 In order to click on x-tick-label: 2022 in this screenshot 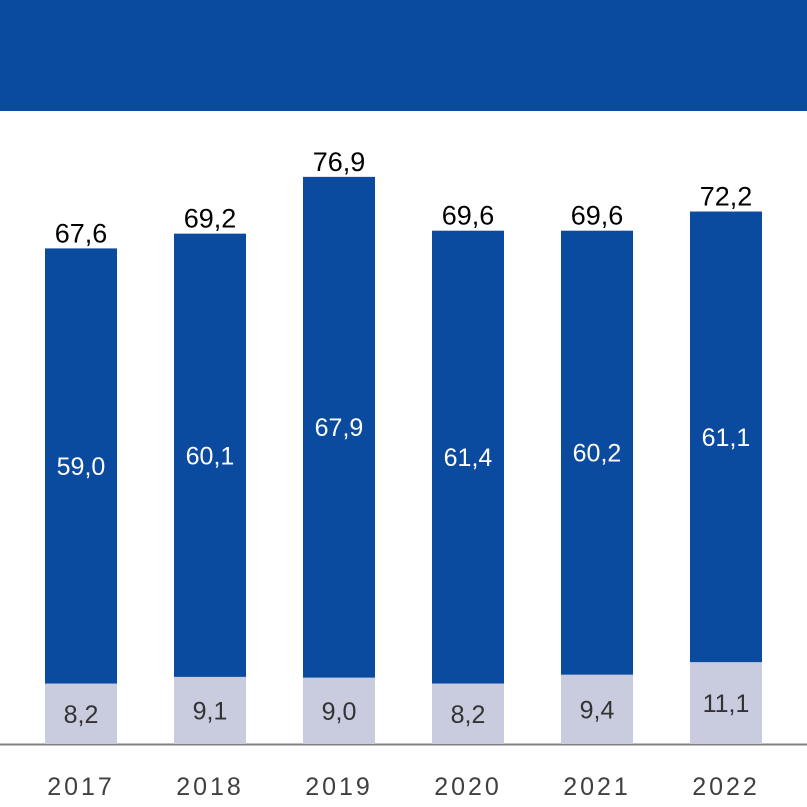, I will do `click(726, 787)`.